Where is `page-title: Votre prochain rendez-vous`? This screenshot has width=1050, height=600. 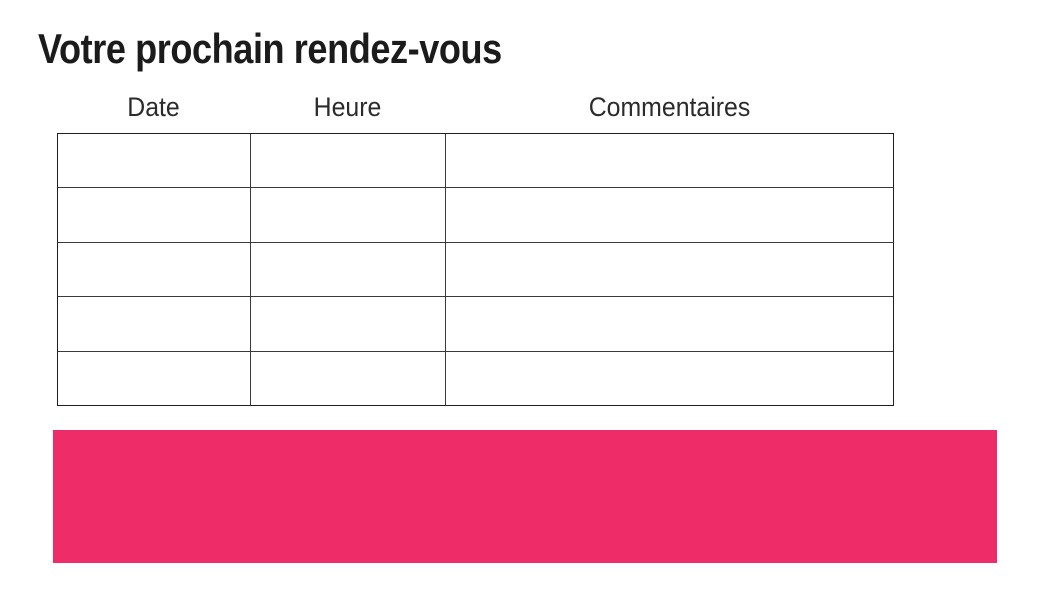
page-title: Votre prochain rendez-vous is located at coordinates (270, 48).